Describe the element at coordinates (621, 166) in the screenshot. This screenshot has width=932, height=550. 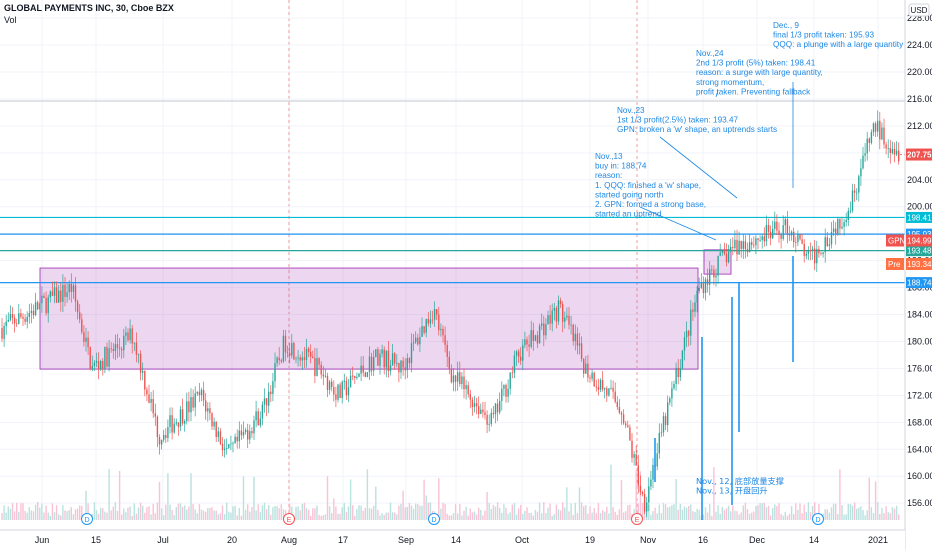
I see `annotation-line: buy in: 188.74` at that location.